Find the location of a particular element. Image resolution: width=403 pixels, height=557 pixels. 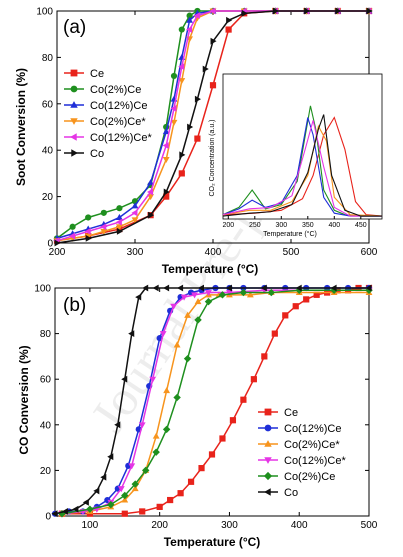

inset-xtick-label: 450 is located at coordinates (361, 225).